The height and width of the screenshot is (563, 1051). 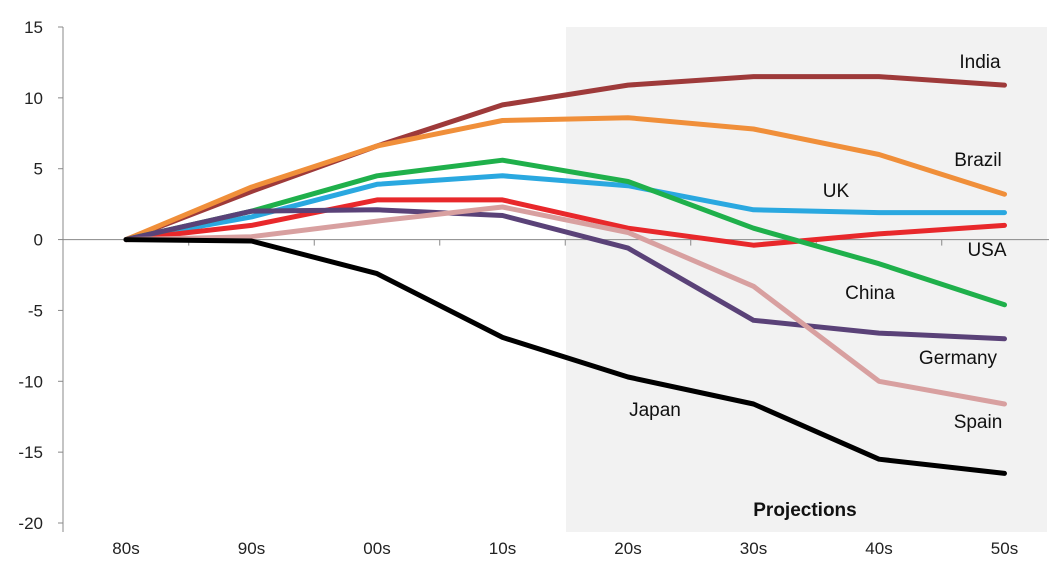 I want to click on series-line-usa, so click(x=565, y=222).